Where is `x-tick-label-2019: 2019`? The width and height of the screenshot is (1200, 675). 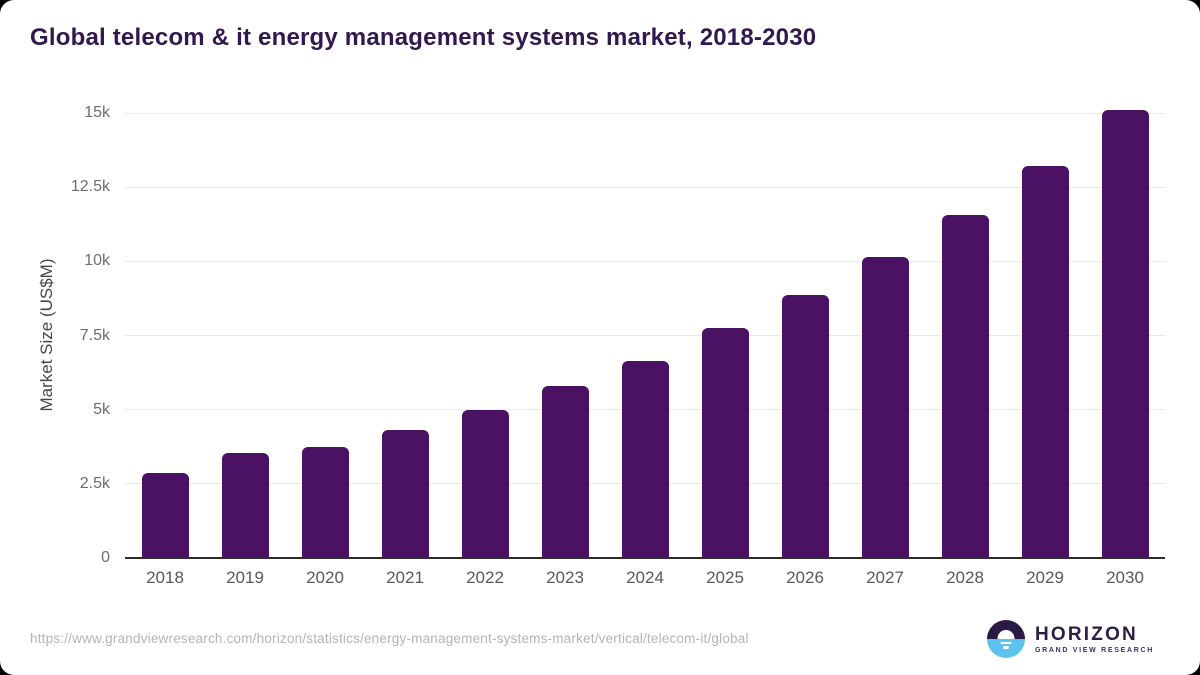
x-tick-label-2019: 2019 is located at coordinates (245, 577).